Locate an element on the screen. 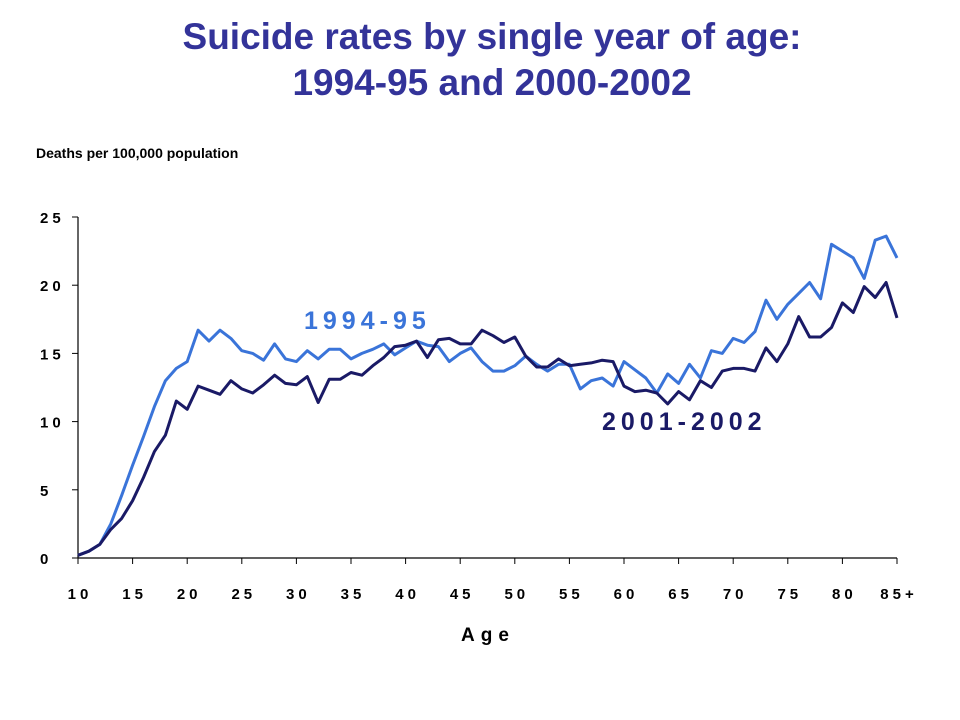  x-tick-label: 85+ is located at coordinates (898, 594).